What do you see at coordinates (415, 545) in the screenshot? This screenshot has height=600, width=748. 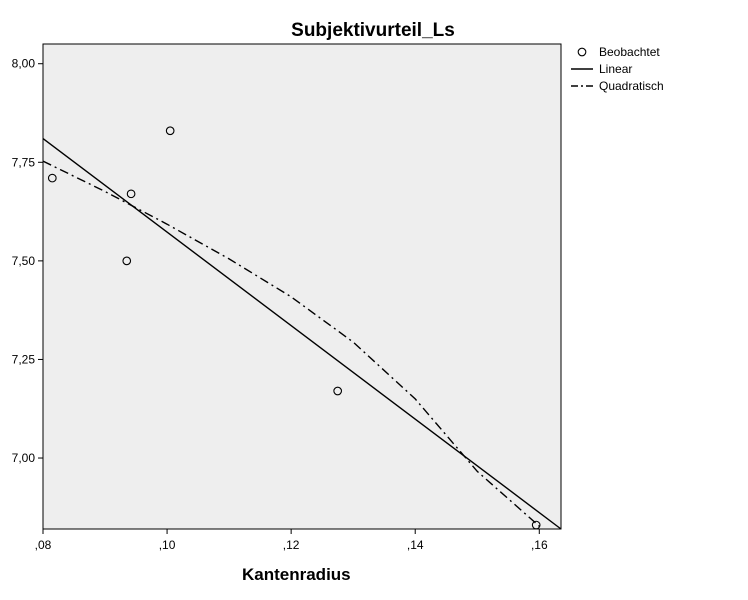 I see `x-tick-label: ,14` at bounding box center [415, 545].